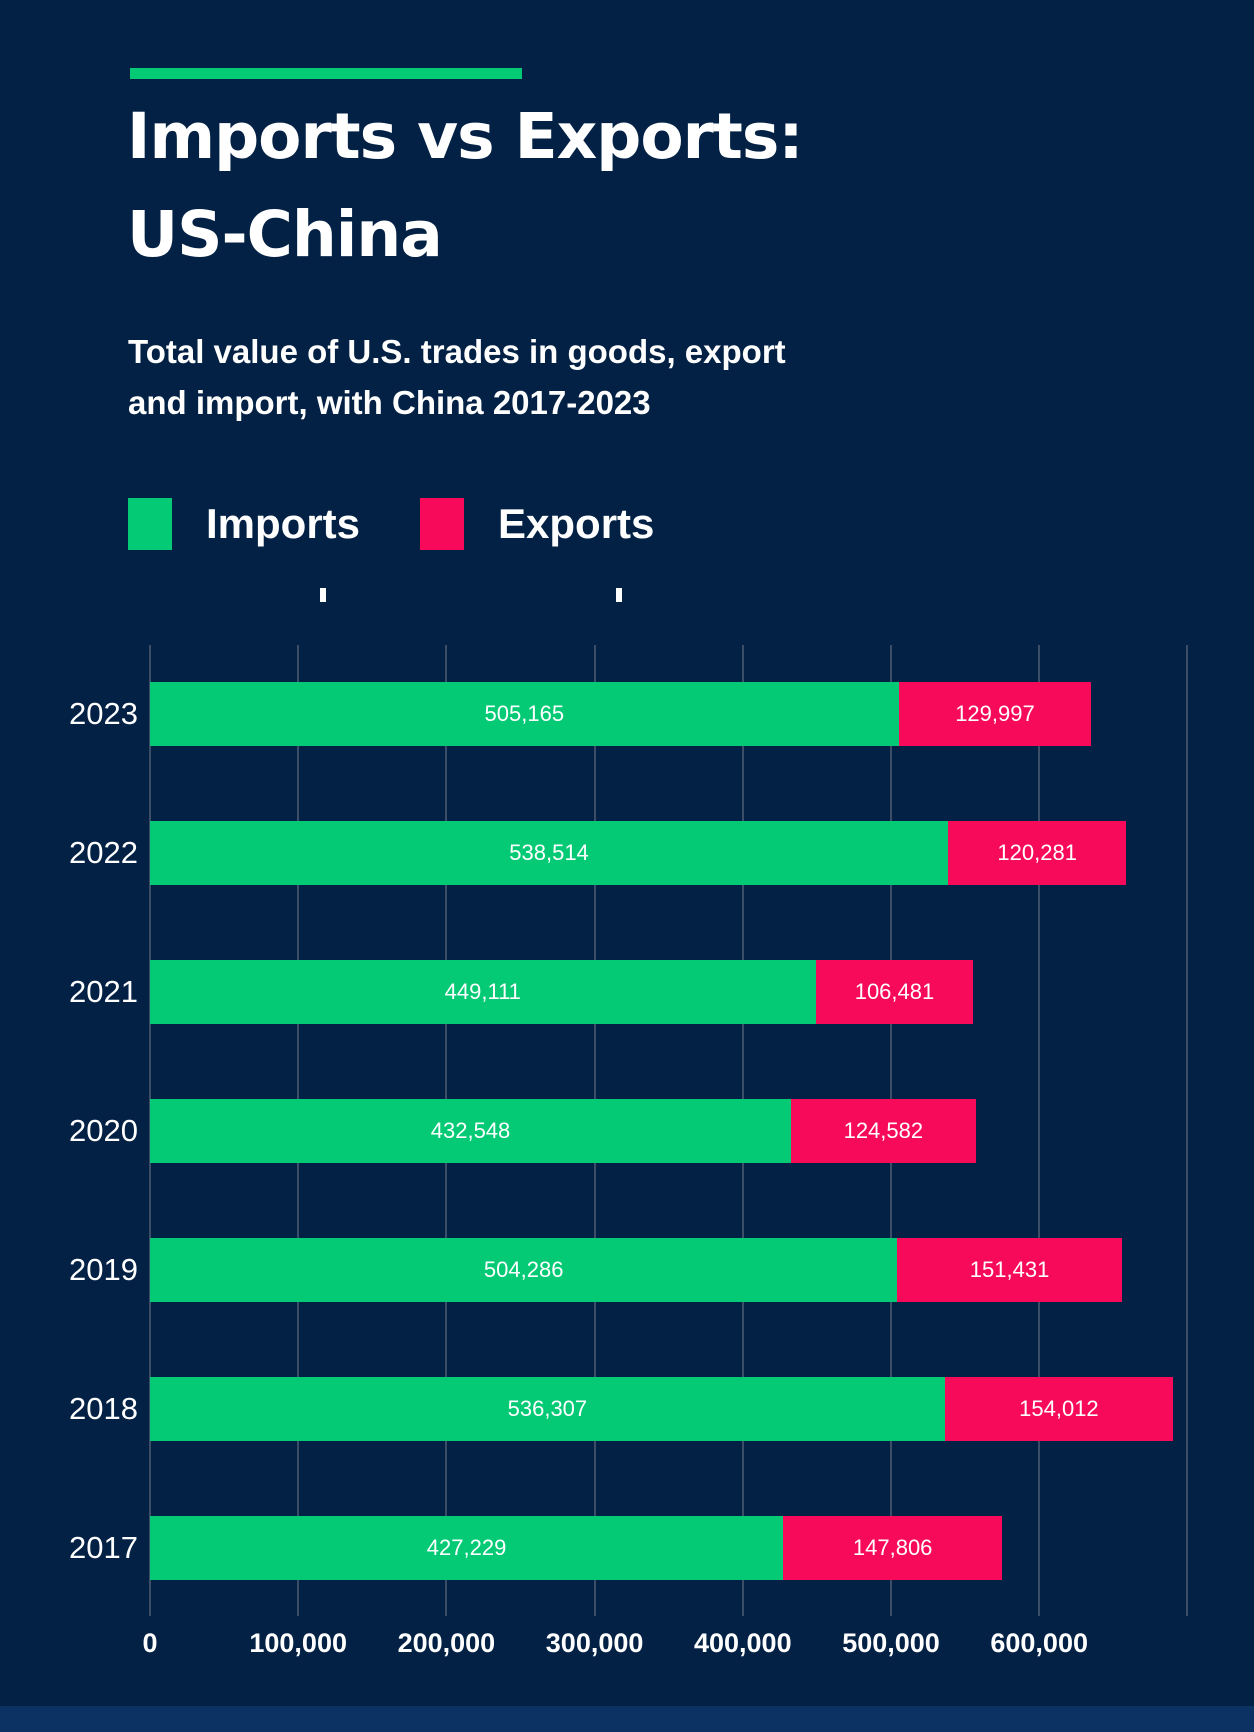  I want to click on imports-bar-segment: 427,229, so click(467, 1548).